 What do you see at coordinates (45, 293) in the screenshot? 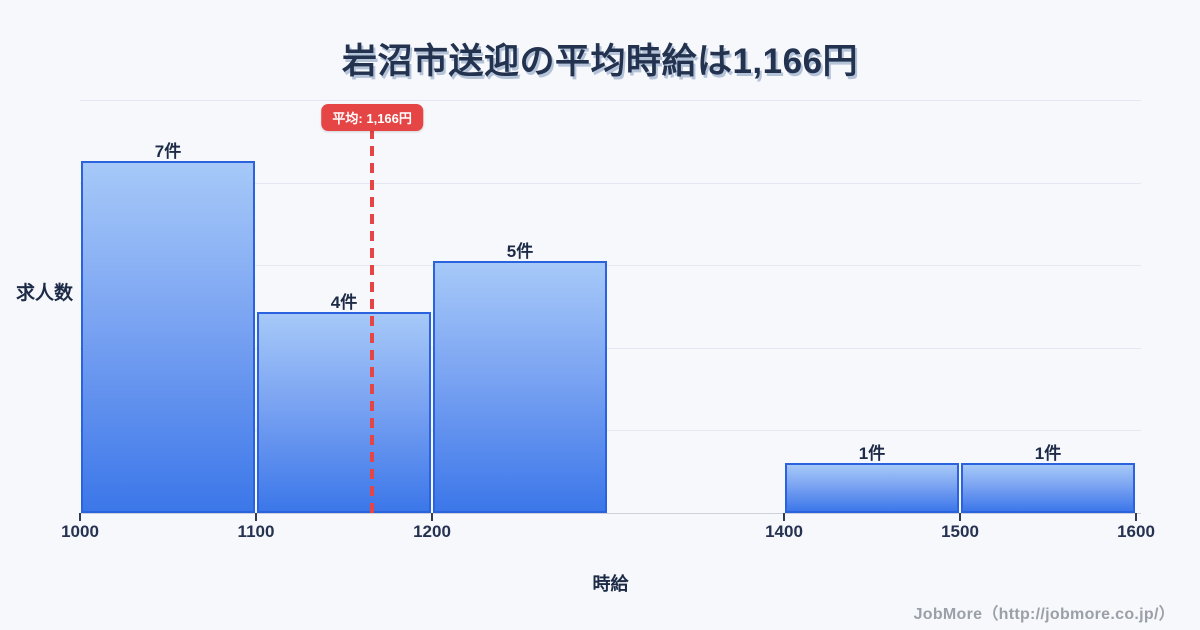
I see `y-axis-label: 求人数` at bounding box center [45, 293].